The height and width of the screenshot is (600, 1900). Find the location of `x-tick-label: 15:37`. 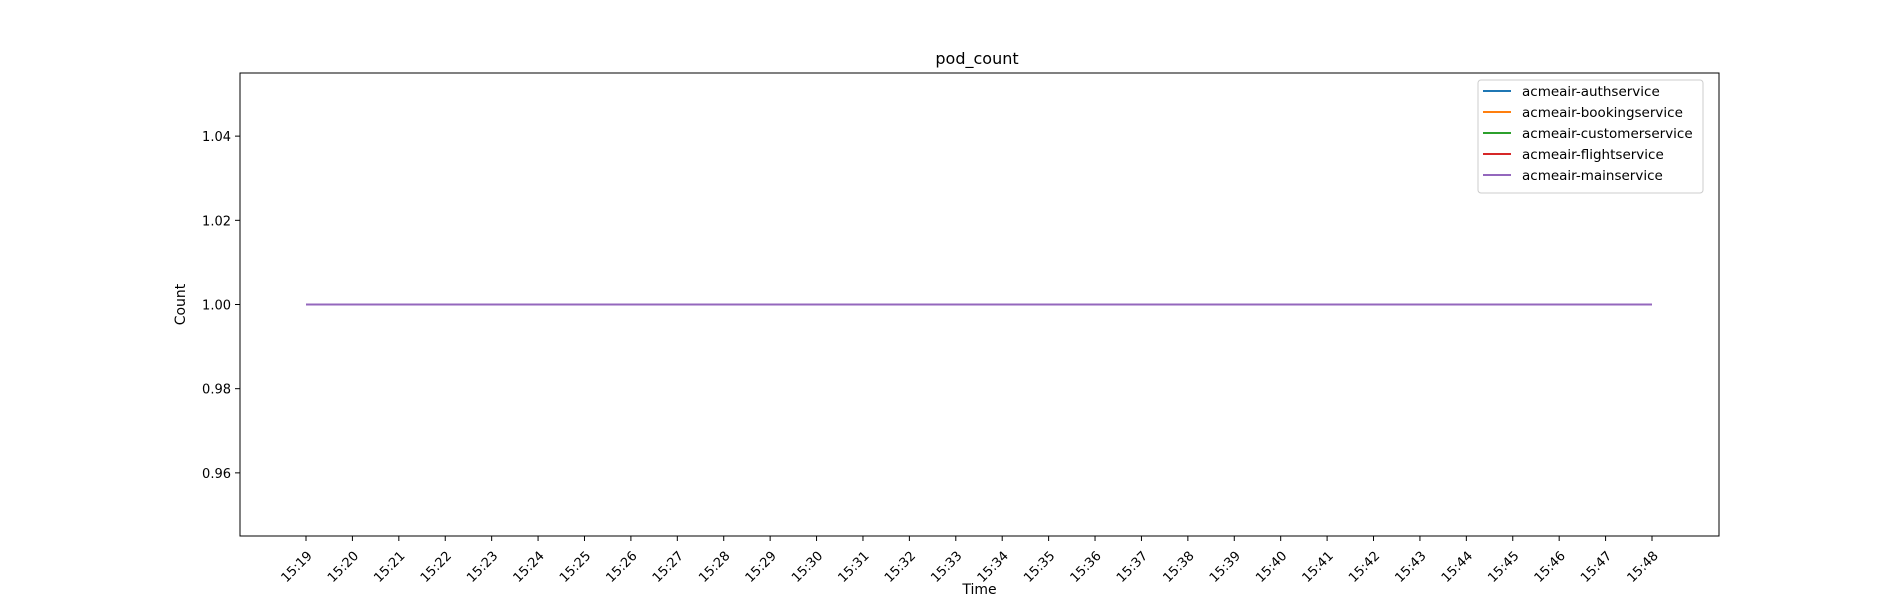

x-tick-label: 15:37 is located at coordinates (1132, 567).